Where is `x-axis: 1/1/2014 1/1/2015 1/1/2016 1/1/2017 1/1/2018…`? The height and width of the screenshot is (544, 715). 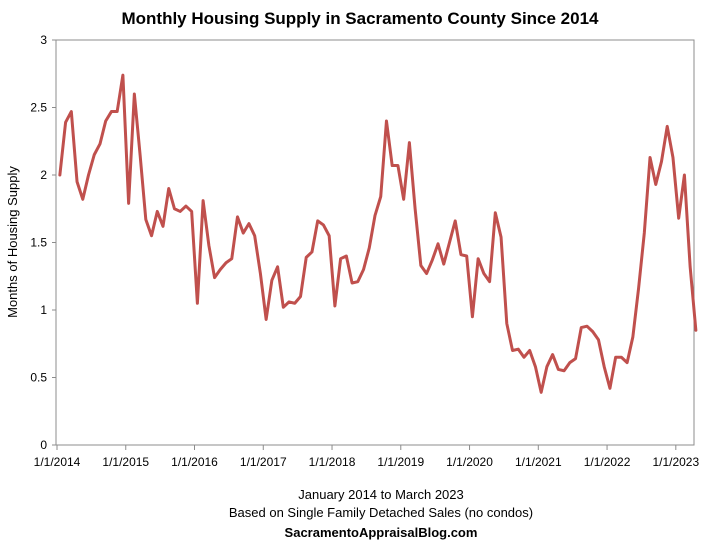
x-axis: 1/1/2014 1/1/2015 1/1/2016 1/1/2017 1/1/2018… is located at coordinates (366, 457).